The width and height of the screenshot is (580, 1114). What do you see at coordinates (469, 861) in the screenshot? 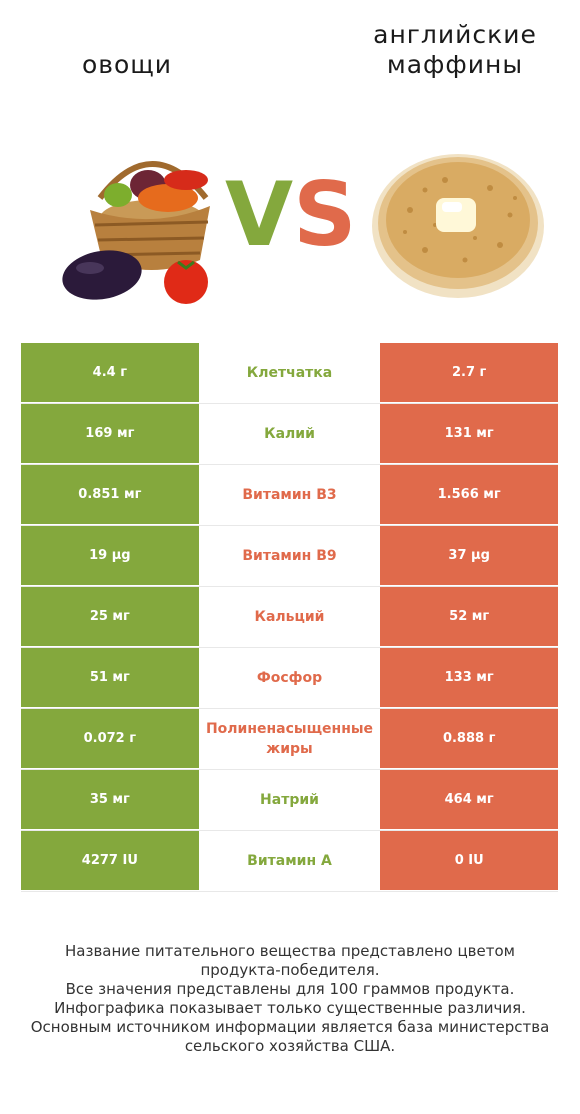
I see `right-value-cell: 0 IU` at bounding box center [469, 861].